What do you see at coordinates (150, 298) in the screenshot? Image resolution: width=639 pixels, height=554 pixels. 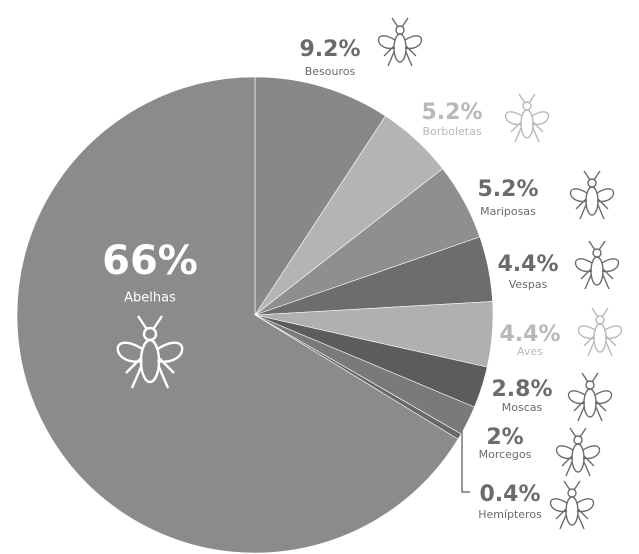 I see `category-label: Abelhas` at bounding box center [150, 298].